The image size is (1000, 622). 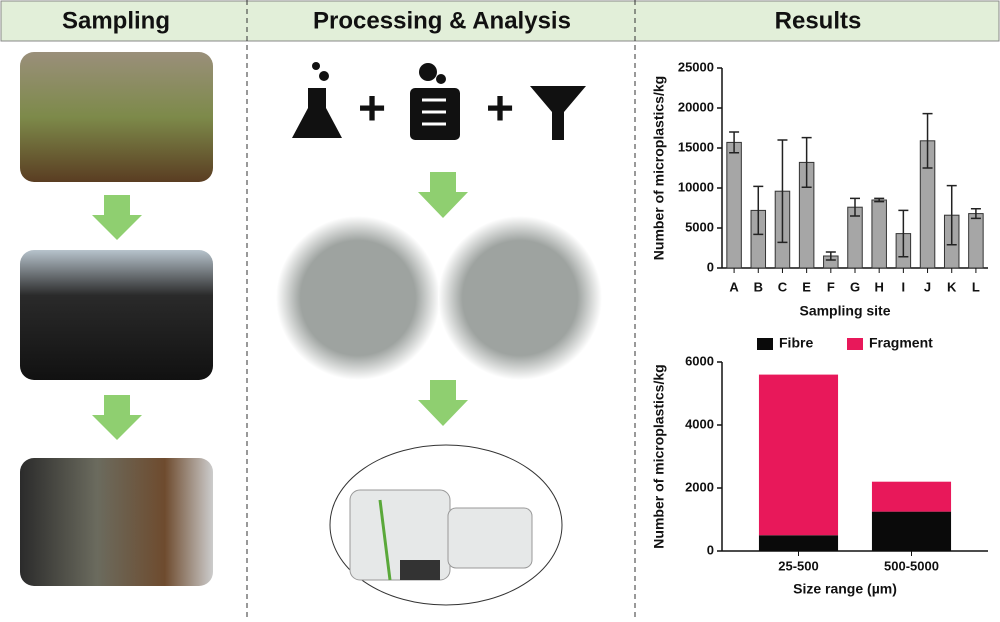 I want to click on x-axis-label: Size range (µm), so click(x=845, y=589).